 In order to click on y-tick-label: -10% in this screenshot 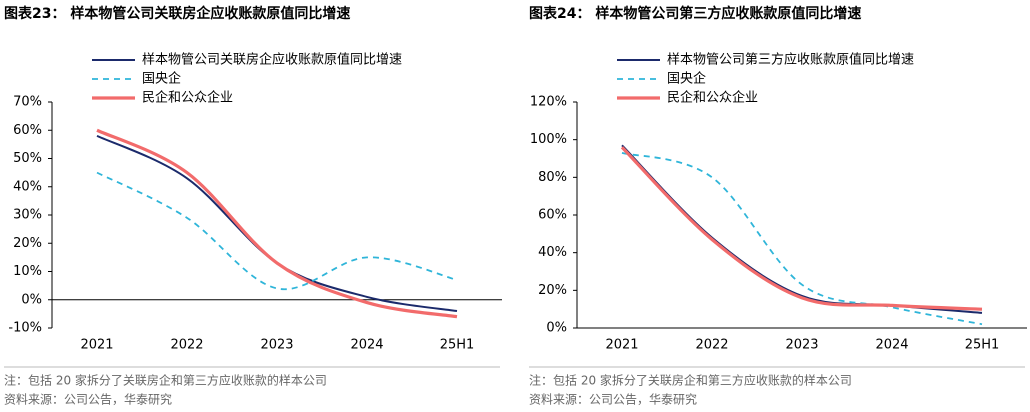, I will do `click(25, 328)`.